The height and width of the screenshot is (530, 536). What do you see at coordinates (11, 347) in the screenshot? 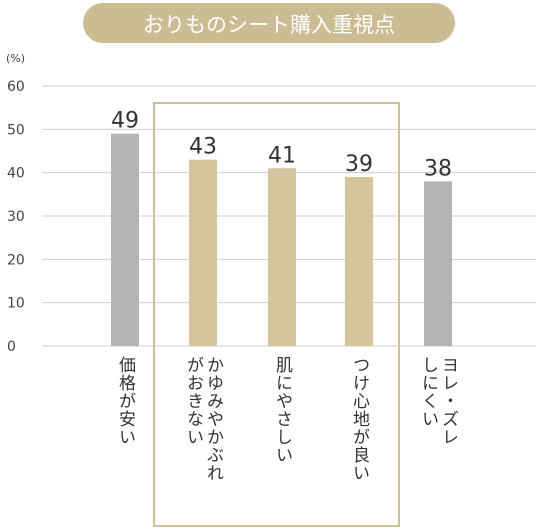
I see `y-tick-label: 0` at bounding box center [11, 347].